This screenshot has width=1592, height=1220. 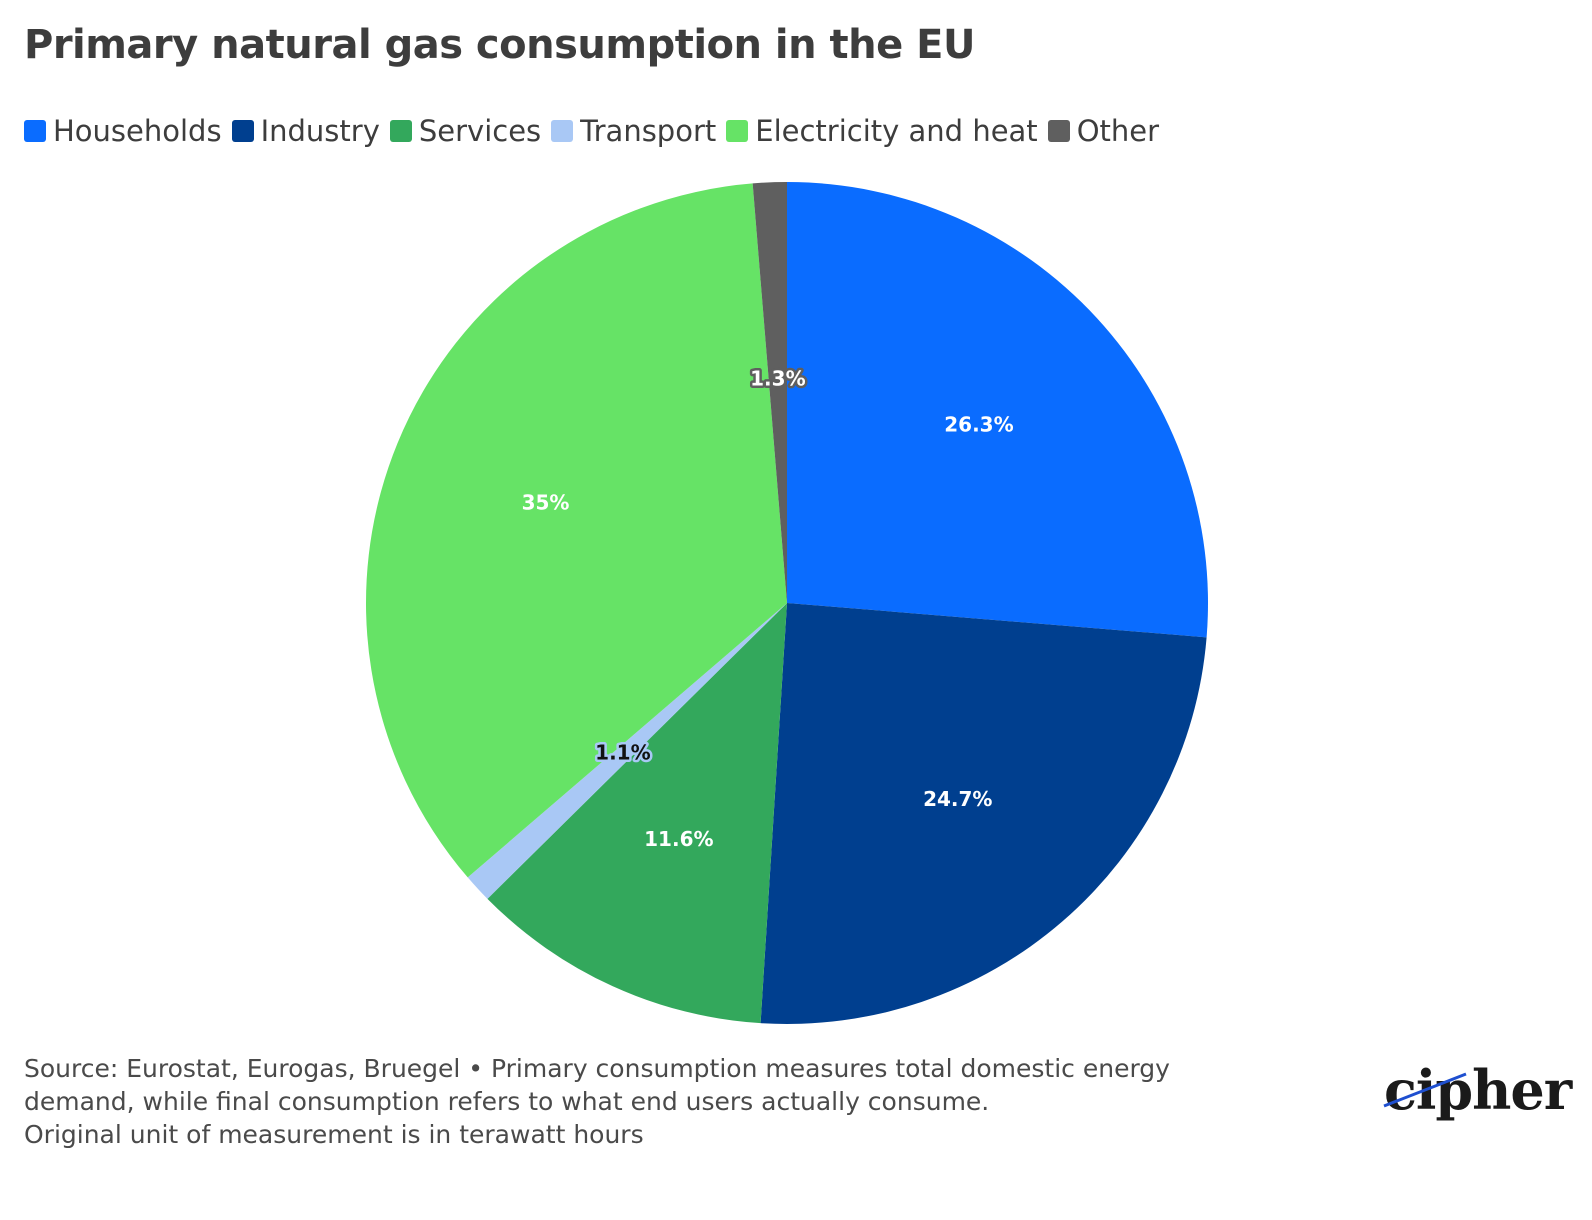 I want to click on legend-item-transport: Transport, so click(x=633, y=131).